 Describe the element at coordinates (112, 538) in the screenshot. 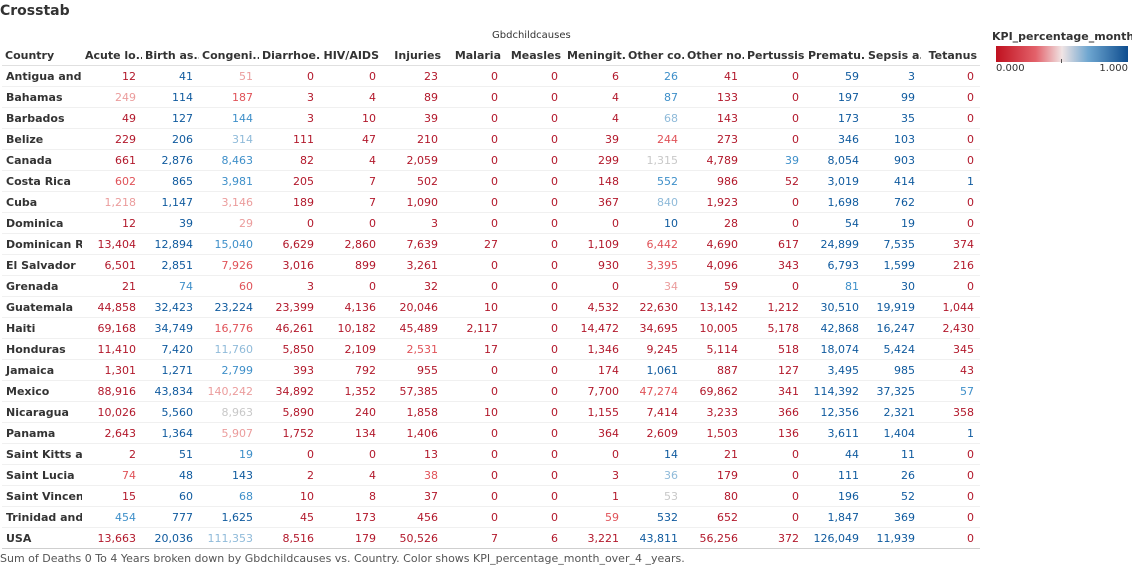

I see `table-cell: 13,663` at that location.